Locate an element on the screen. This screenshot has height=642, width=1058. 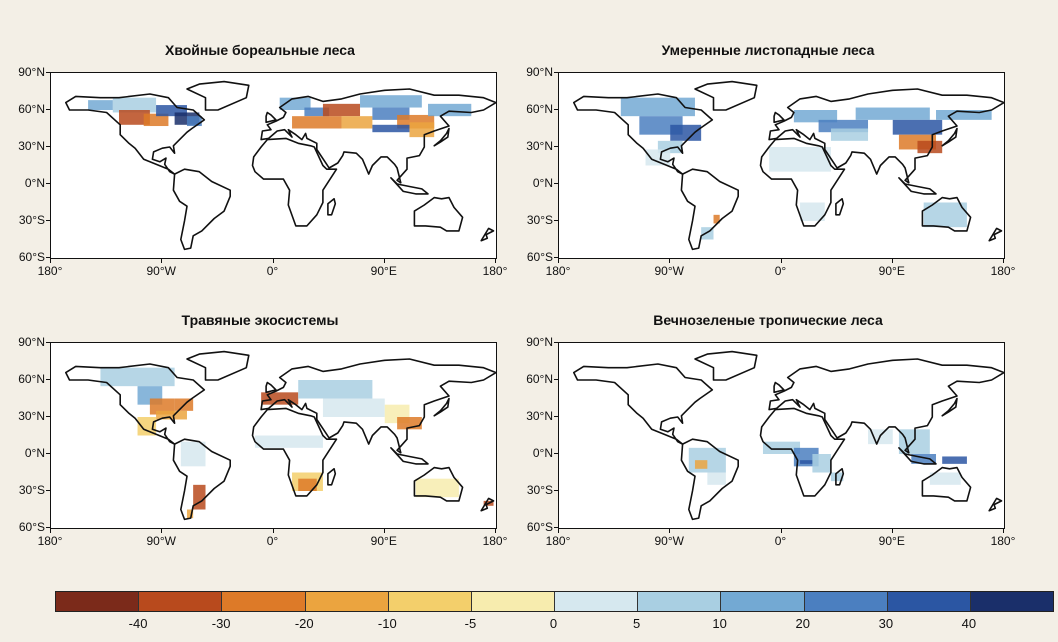
colorbar-tick-label: -30 is located at coordinates (221, 623).